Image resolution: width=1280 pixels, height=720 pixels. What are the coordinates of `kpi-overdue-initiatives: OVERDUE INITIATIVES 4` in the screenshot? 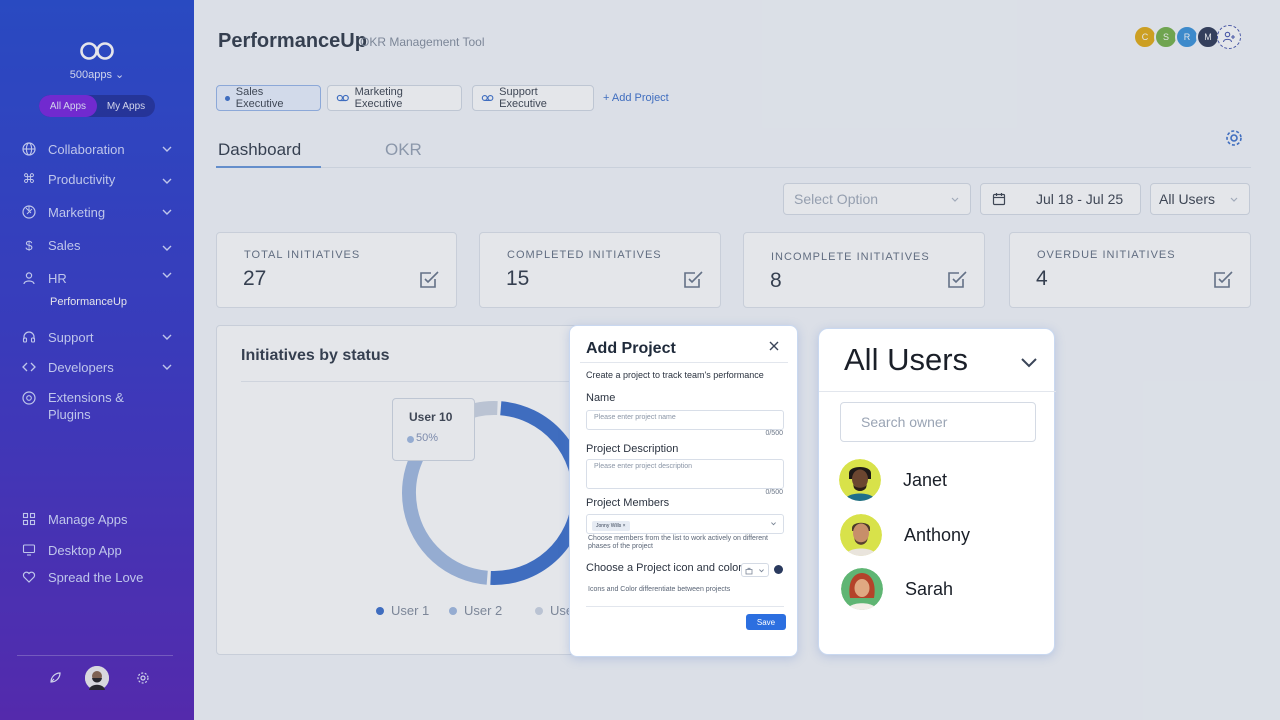 It's located at (1130, 270).